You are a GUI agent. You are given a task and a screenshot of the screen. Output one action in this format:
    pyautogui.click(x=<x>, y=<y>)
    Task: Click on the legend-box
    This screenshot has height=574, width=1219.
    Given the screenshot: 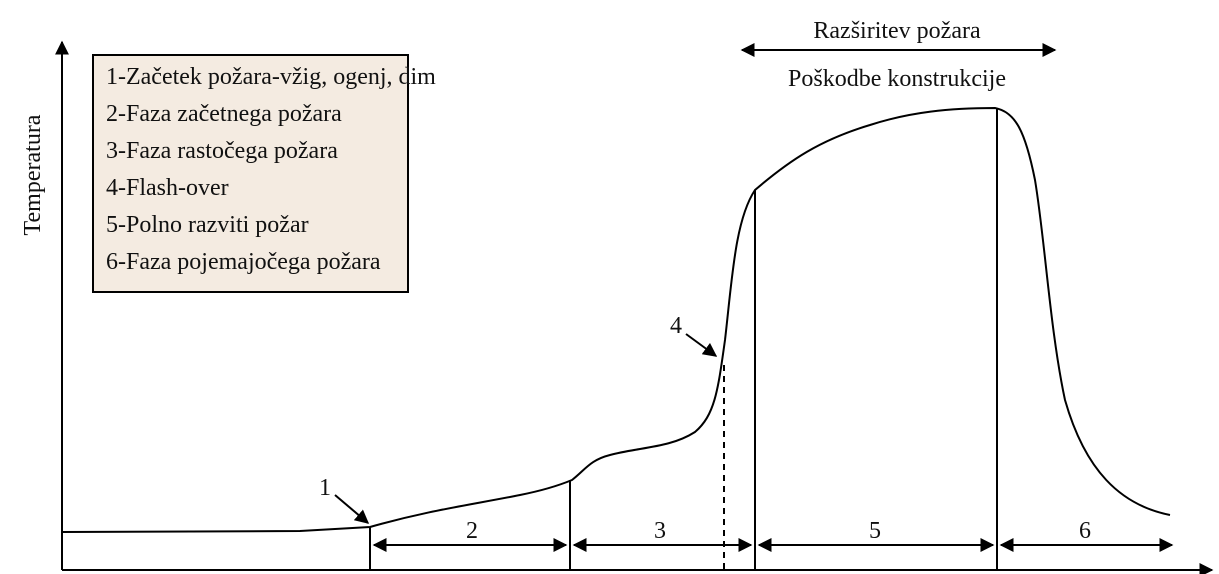 What is the action you would take?
    pyautogui.click(x=250, y=173)
    